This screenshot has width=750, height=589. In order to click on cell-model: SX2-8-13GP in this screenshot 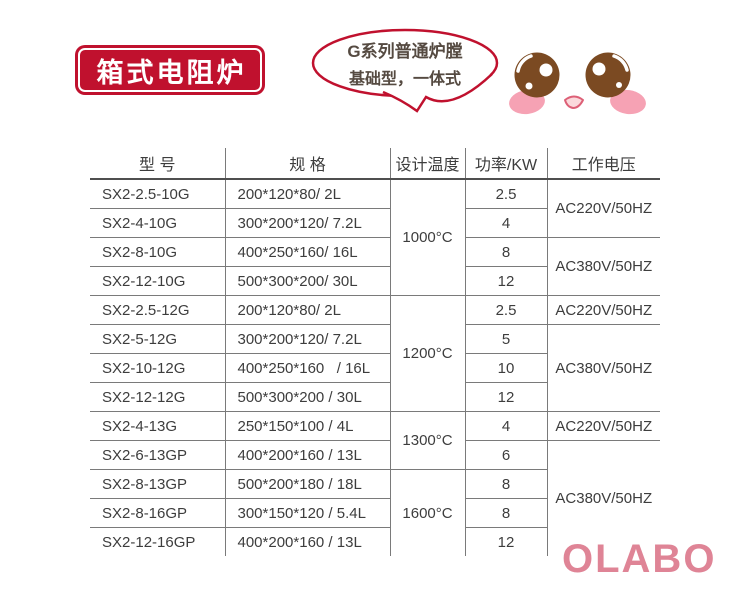, I will do `click(157, 484)`.